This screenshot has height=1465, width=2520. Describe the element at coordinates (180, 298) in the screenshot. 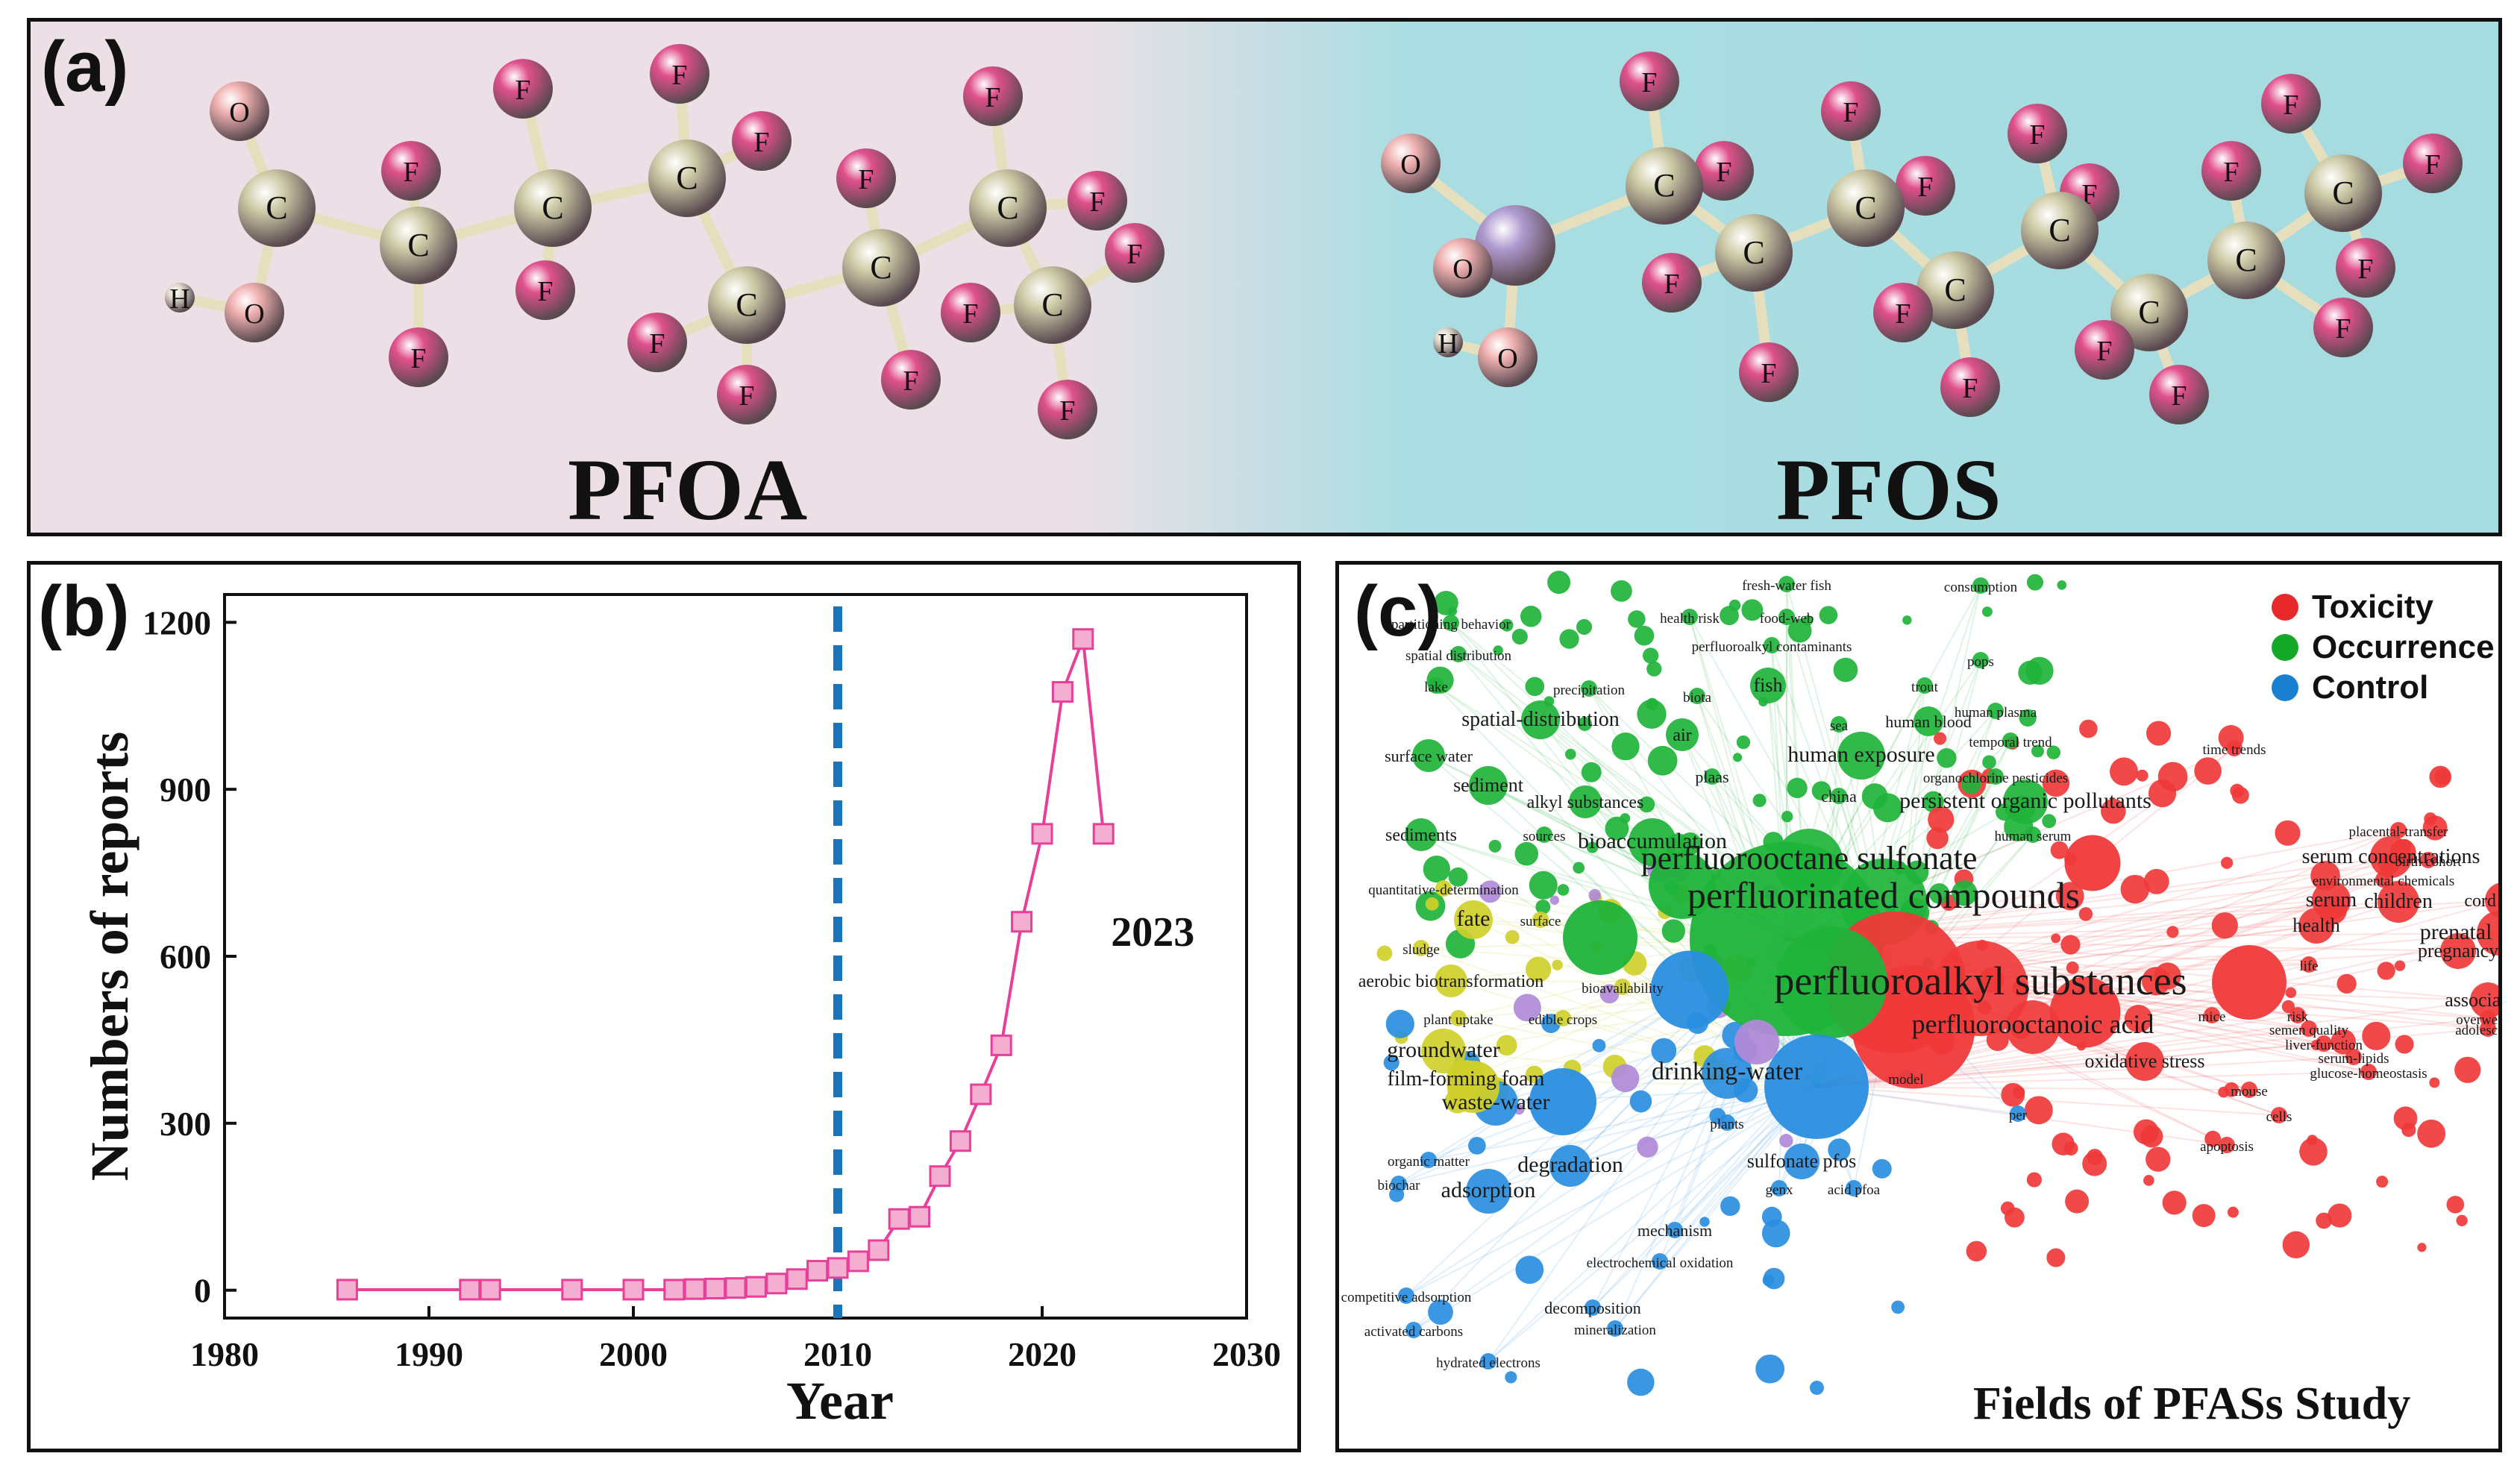

I see `hydrogen-atom` at that location.